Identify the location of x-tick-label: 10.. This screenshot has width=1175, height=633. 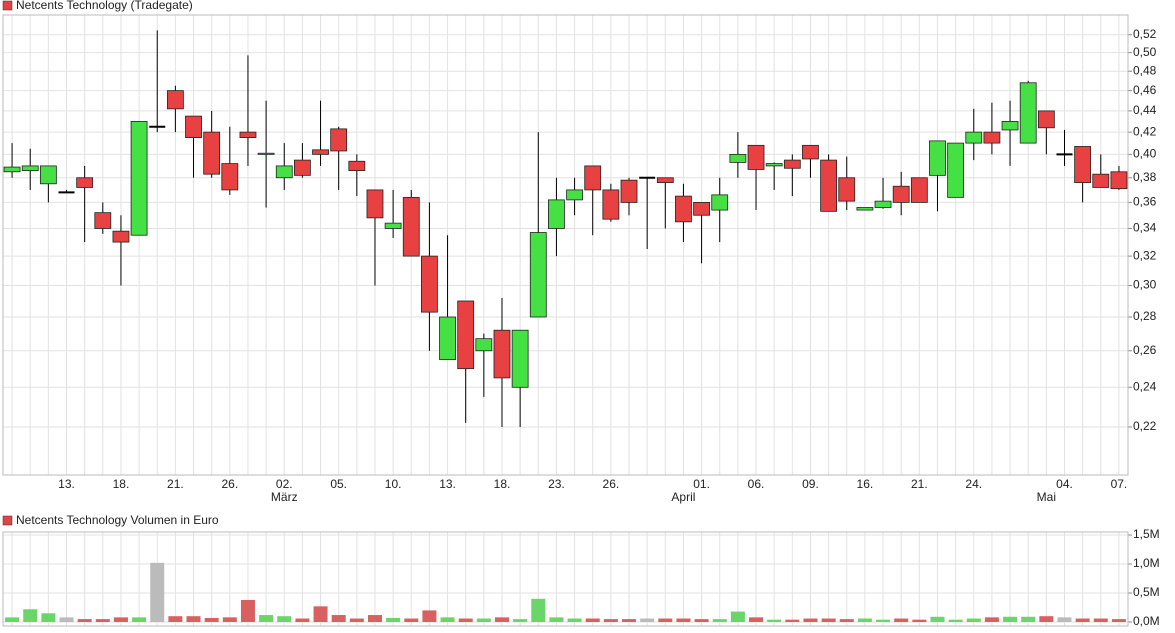
(393, 484).